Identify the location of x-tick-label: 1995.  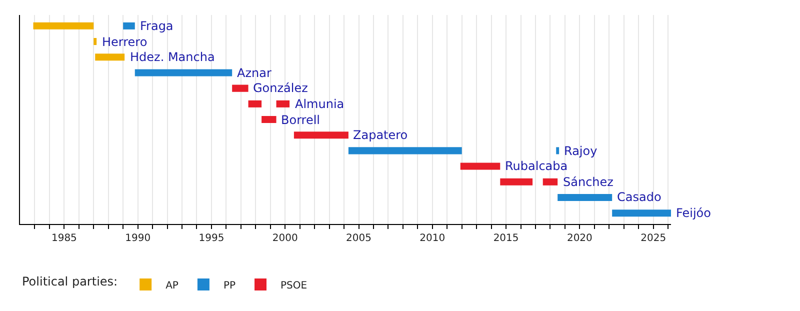
(211, 238).